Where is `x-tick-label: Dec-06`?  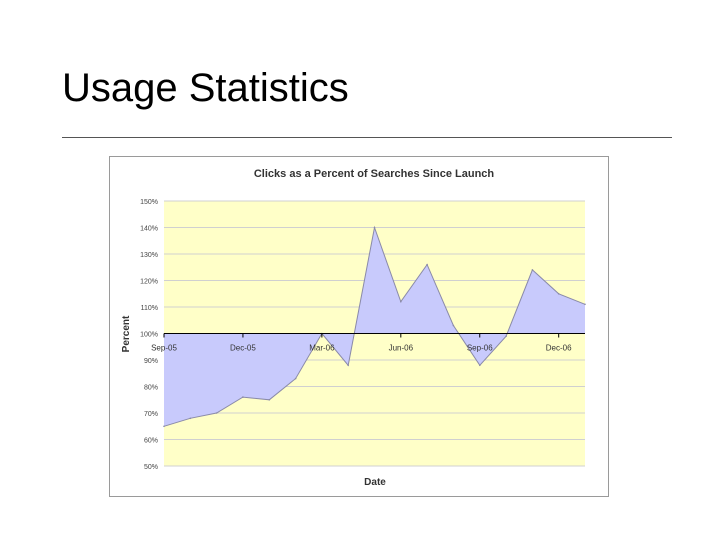 x-tick-label: Dec-06 is located at coordinates (559, 348).